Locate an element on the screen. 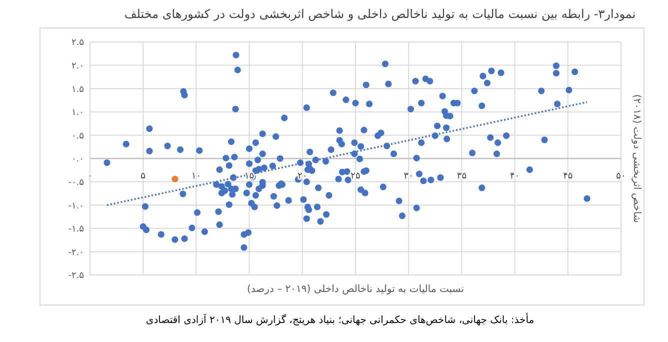  y-tick-label: ۲.۵ is located at coordinates (77, 43).